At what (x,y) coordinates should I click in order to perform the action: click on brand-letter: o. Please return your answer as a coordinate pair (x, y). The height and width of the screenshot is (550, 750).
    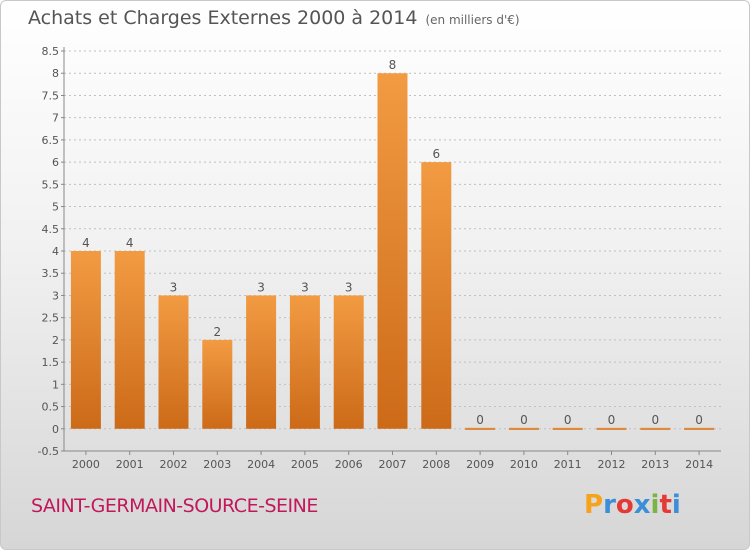
    Looking at the image, I should click on (624, 505).